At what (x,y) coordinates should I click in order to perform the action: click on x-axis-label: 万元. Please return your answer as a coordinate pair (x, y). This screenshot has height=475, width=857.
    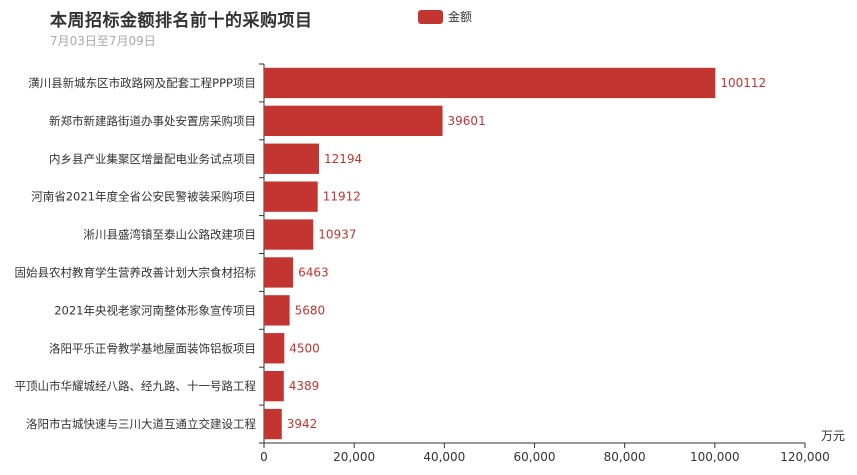
    Looking at the image, I should click on (833, 436).